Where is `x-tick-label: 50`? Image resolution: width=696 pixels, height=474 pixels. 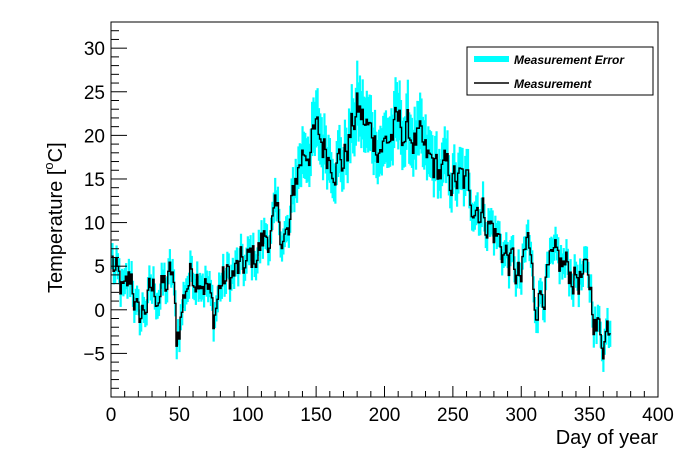 x-tick-label: 50 is located at coordinates (179, 415).